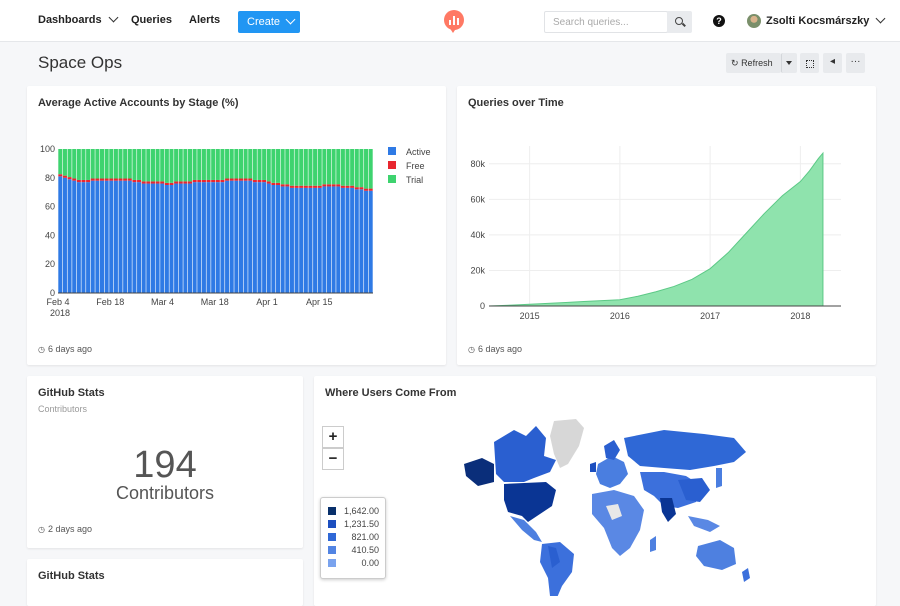 The width and height of the screenshot is (900, 606). I want to click on avatar, so click(754, 21).